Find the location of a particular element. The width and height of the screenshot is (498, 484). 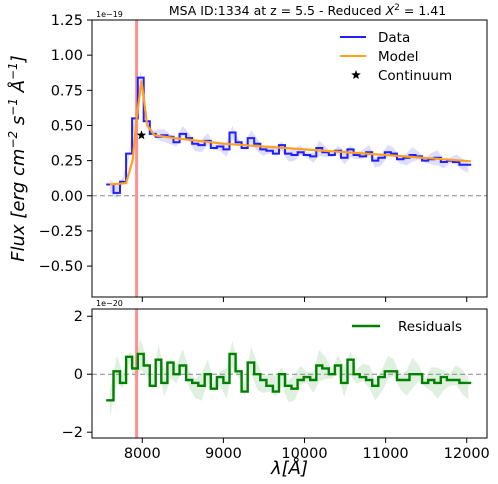

y-tick-label: 0.50 is located at coordinates (67, 126).